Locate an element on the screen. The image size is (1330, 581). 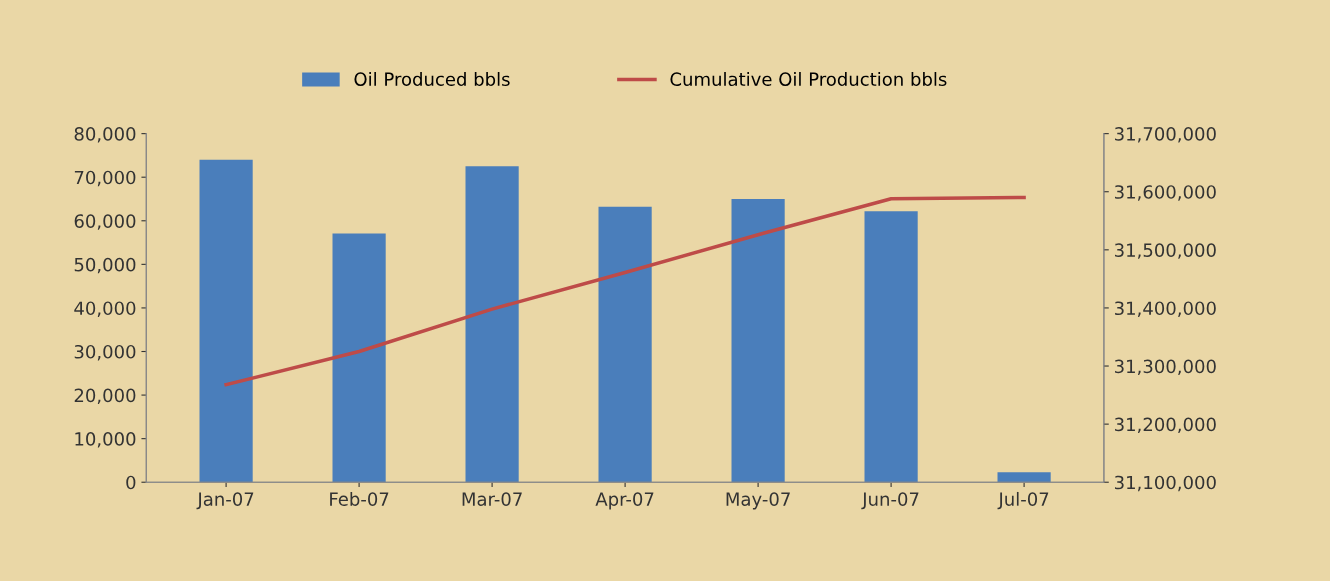
y2-tick-label: 31,200,000 is located at coordinates (1165, 425).